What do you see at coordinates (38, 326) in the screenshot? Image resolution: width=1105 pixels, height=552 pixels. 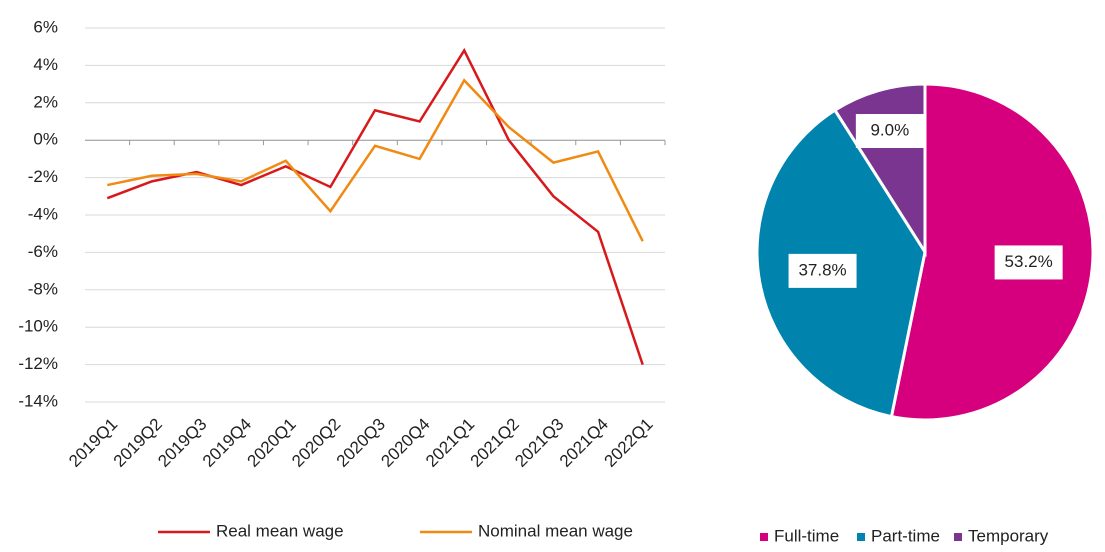 I see `y-tick-label: -10%` at bounding box center [38, 326].